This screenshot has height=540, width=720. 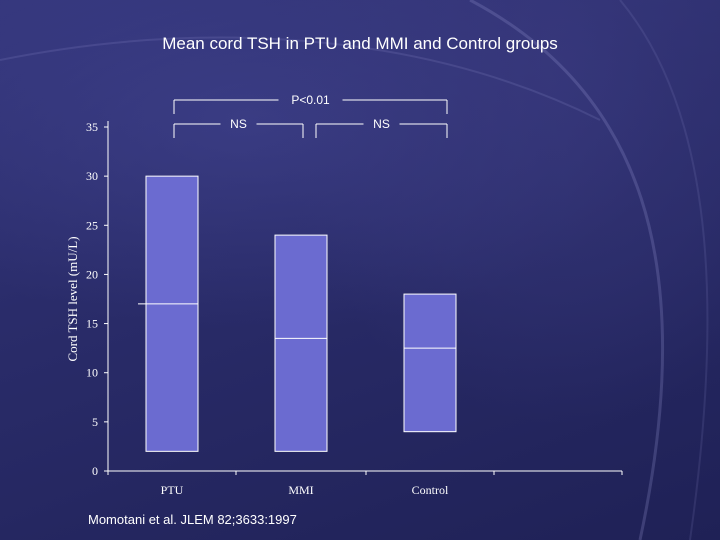 I want to click on y-tick-label: 5, so click(x=95, y=422).